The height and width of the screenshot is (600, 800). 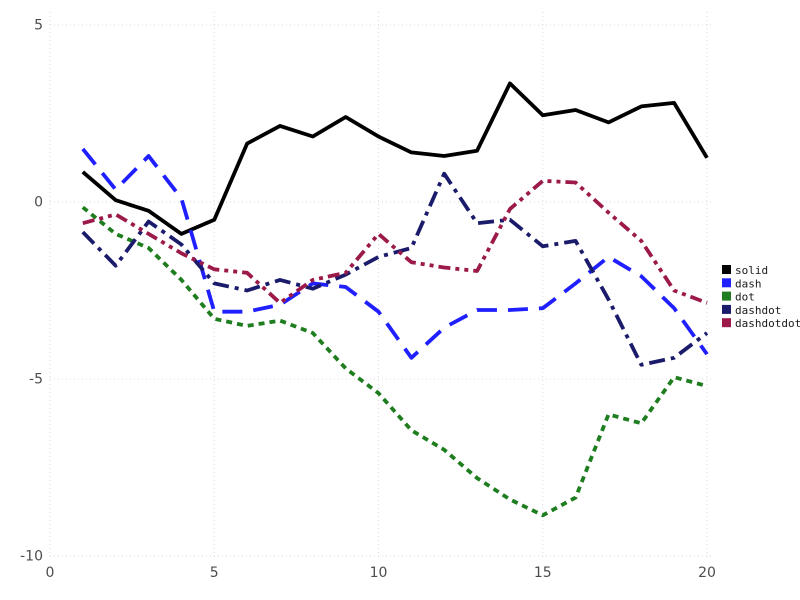 I want to click on legend-label-dashdot: dashdot, so click(x=758, y=310).